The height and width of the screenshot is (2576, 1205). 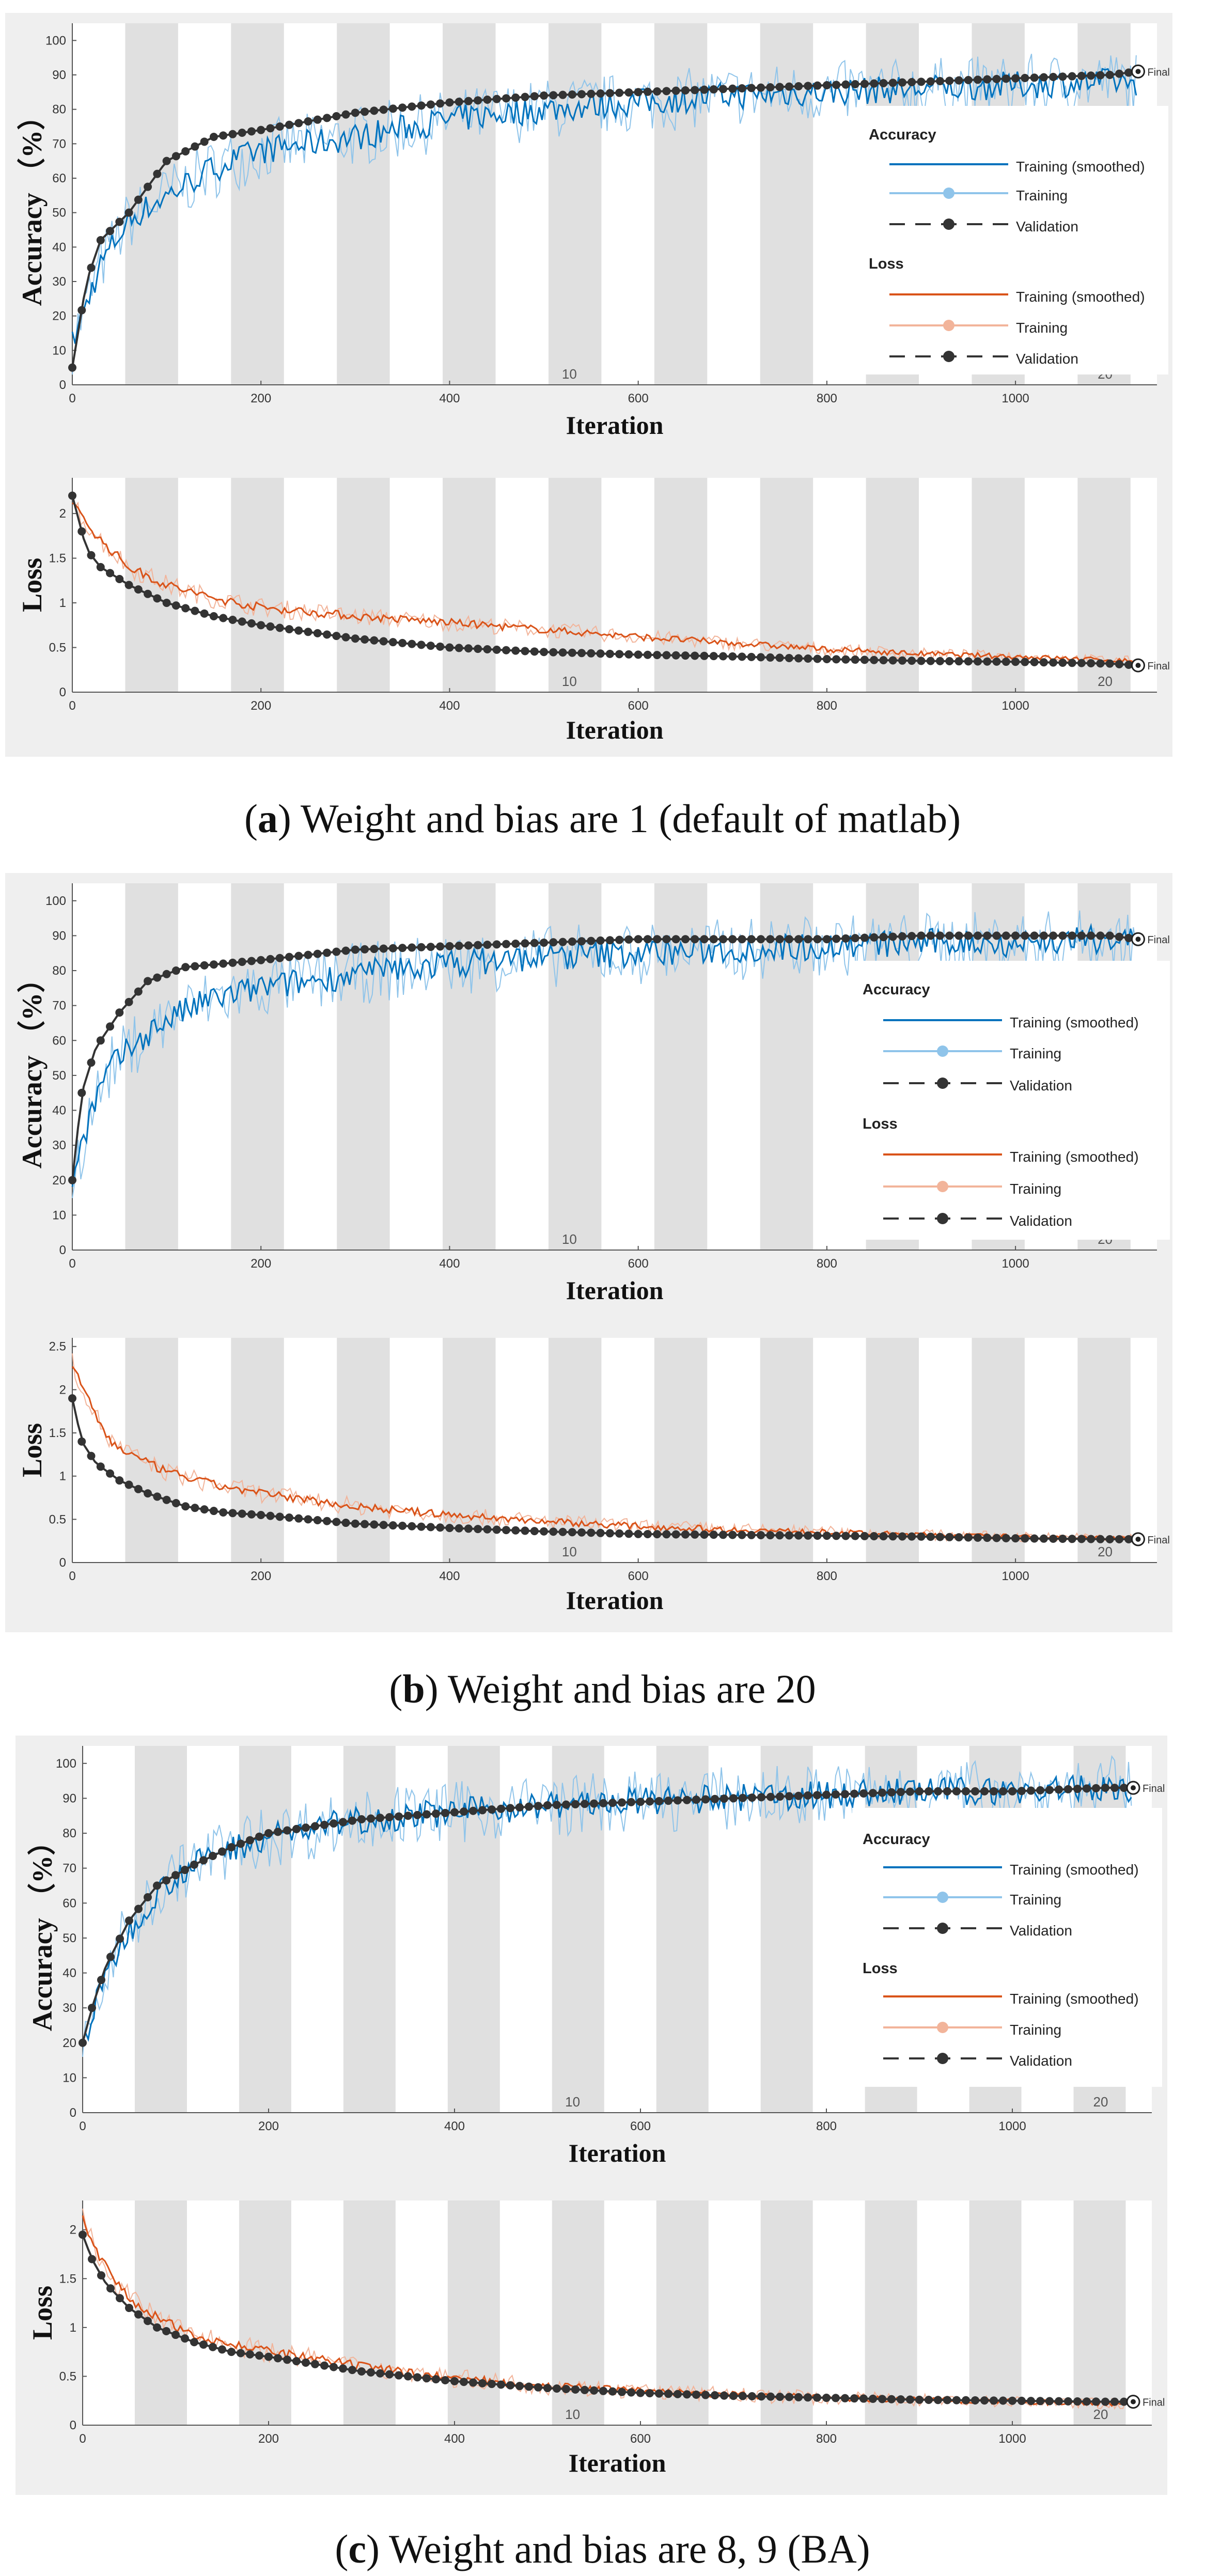 I want to click on x-axis-label: Iteration, so click(x=617, y=2463).